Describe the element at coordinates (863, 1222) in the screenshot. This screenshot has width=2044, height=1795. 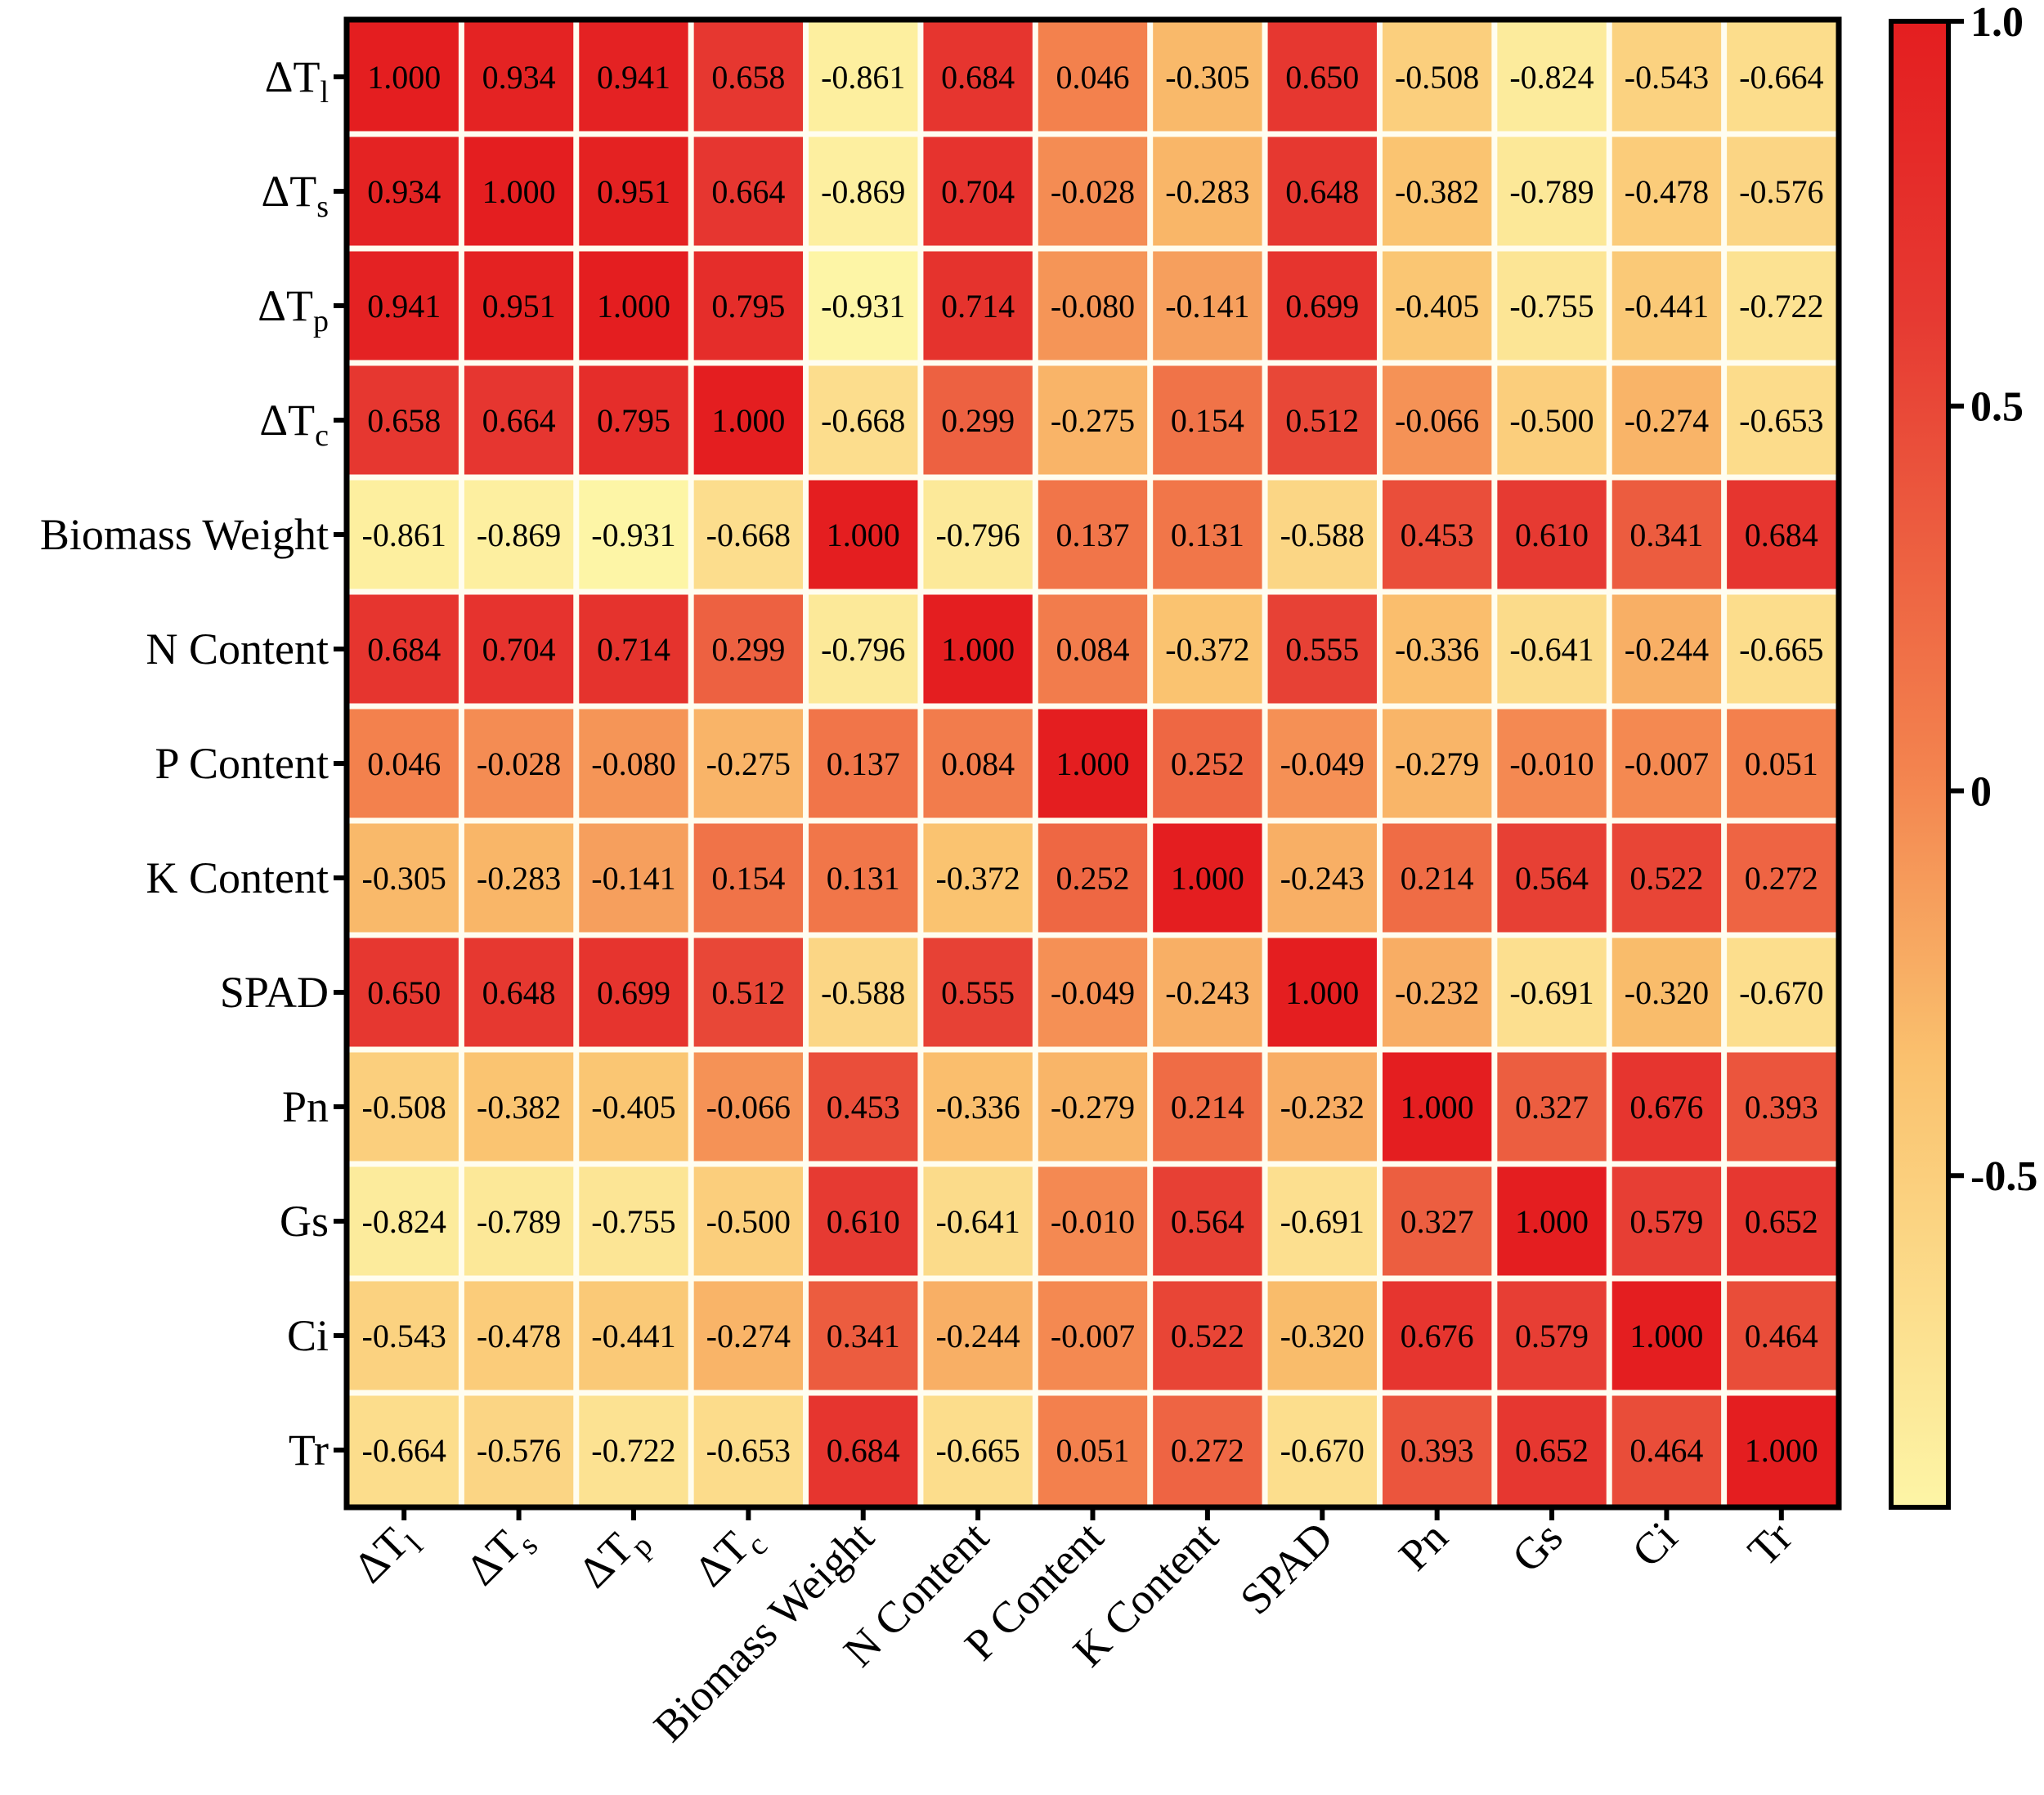
I see `cell-value-label: 0.610` at that location.